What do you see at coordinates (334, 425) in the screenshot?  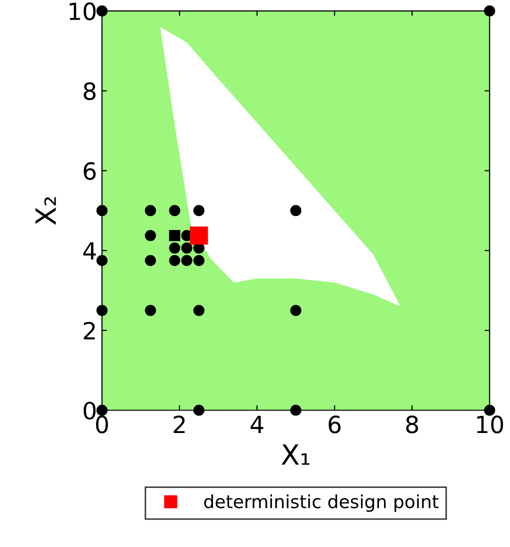 I see `x-tick-label: 6` at bounding box center [334, 425].